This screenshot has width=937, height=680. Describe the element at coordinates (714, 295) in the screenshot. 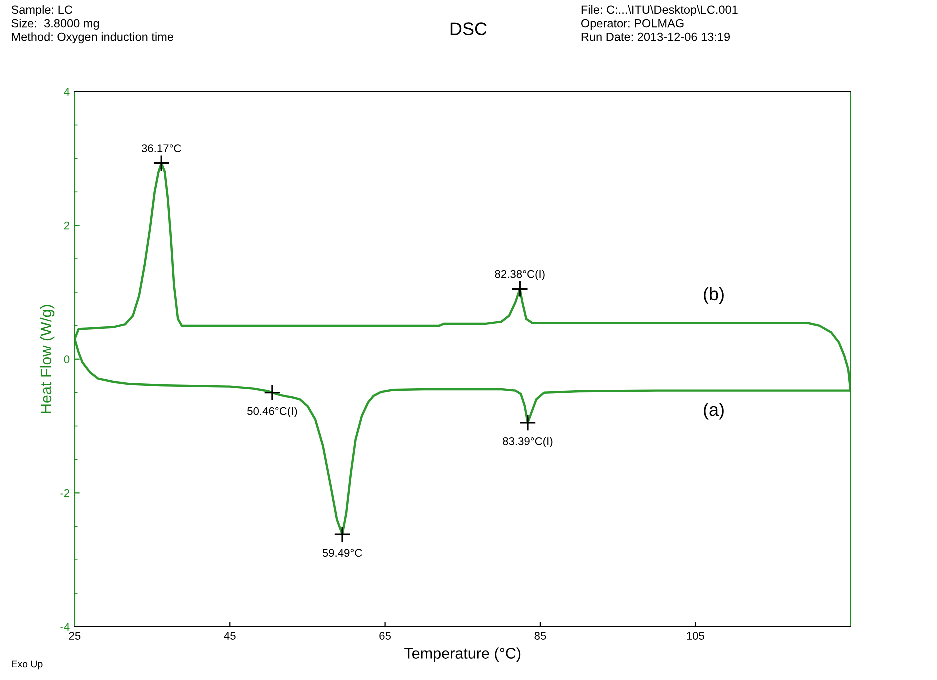

I see `annotation: (b)` at that location.